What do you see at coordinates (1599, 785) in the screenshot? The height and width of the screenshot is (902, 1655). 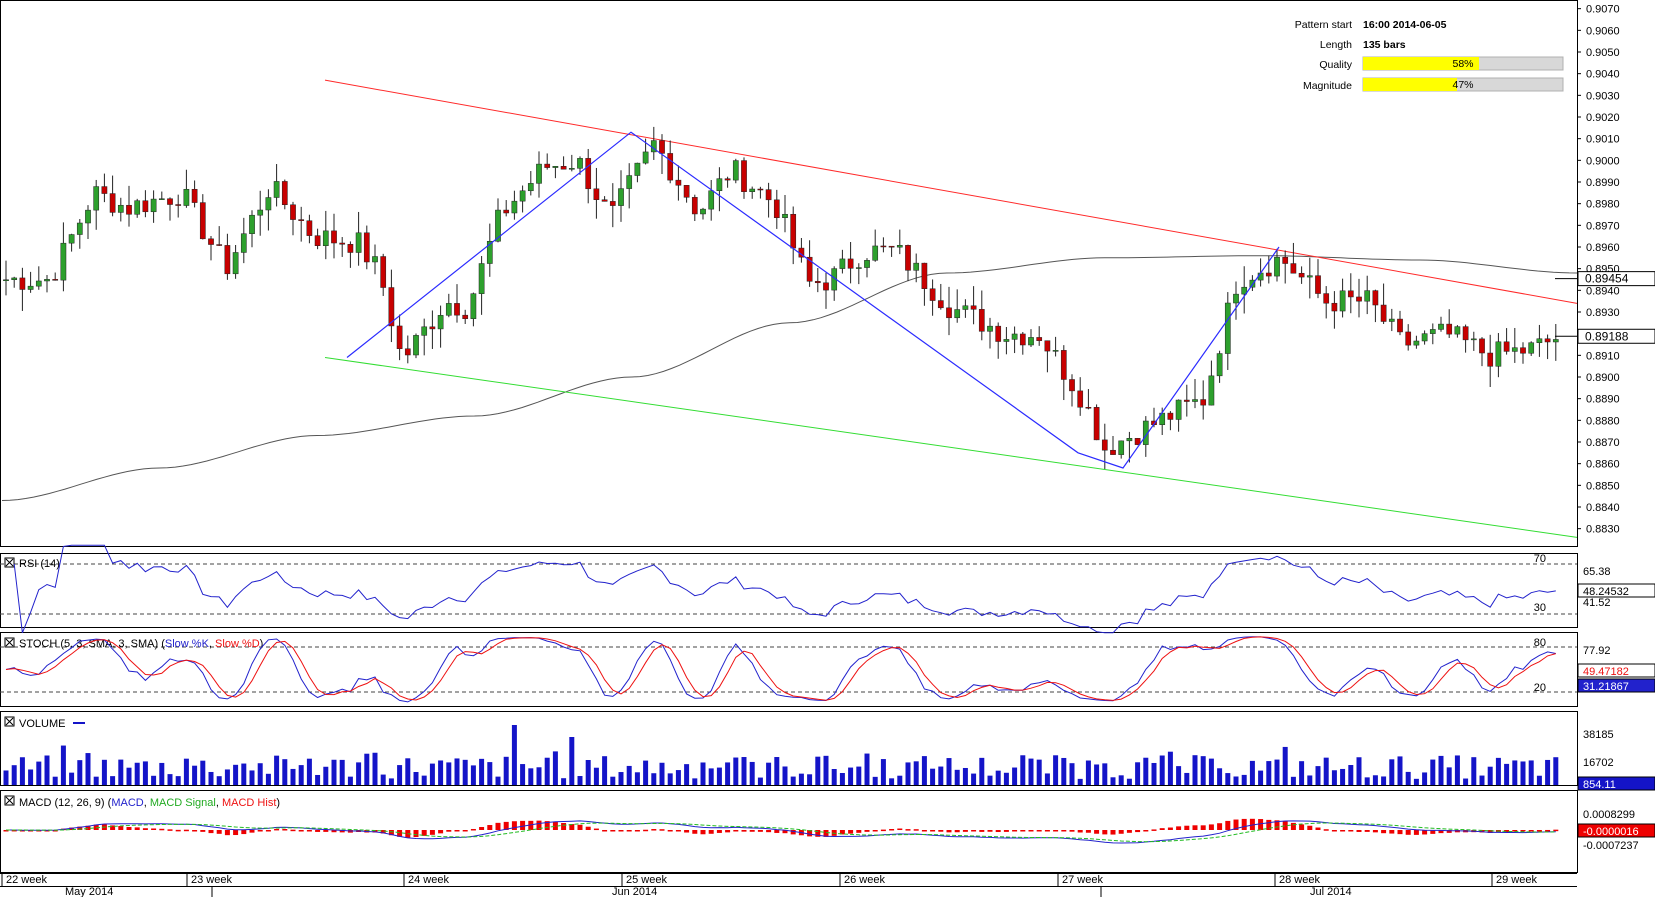 I see `volume-last-value: 854.11` at bounding box center [1599, 785].